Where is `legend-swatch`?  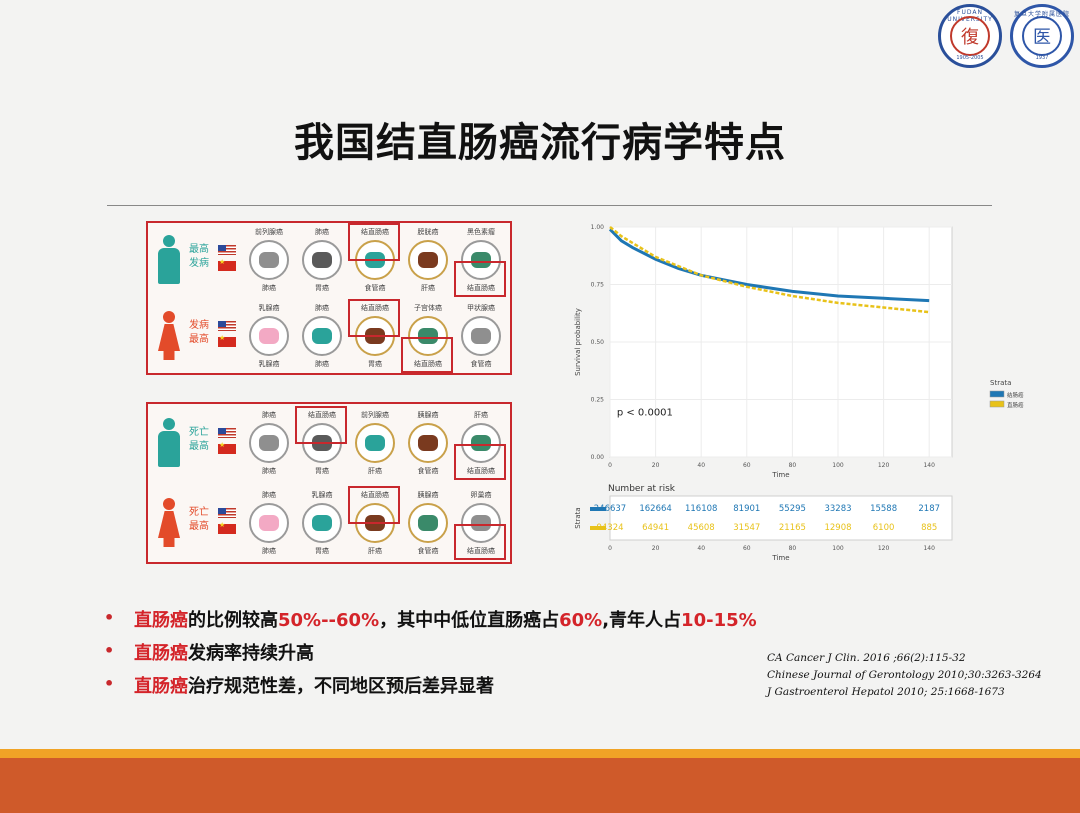
legend-swatch is located at coordinates (997, 404).